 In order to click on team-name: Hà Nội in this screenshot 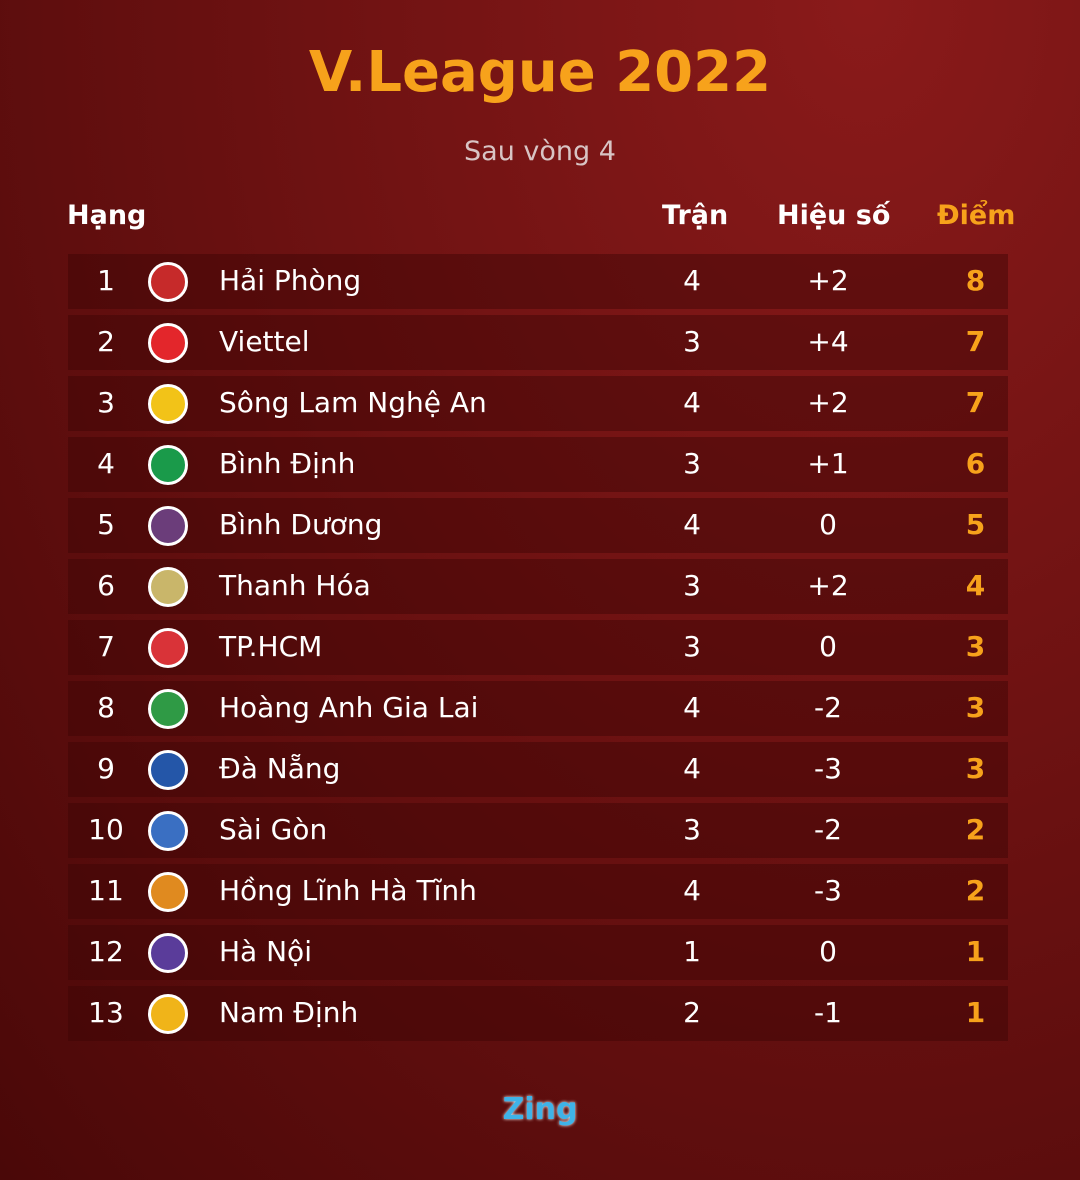, I will do `click(265, 951)`.